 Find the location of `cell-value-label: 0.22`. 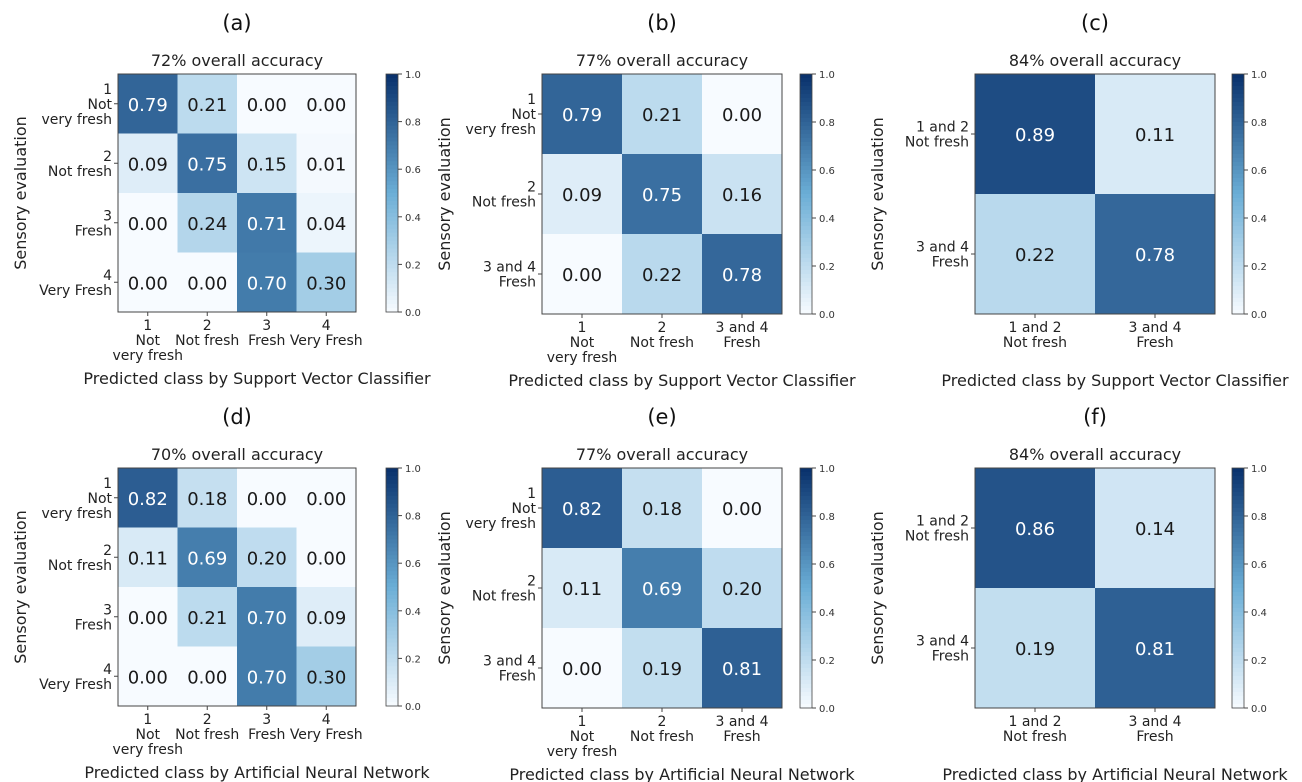

cell-value-label: 0.22 is located at coordinates (1035, 255).